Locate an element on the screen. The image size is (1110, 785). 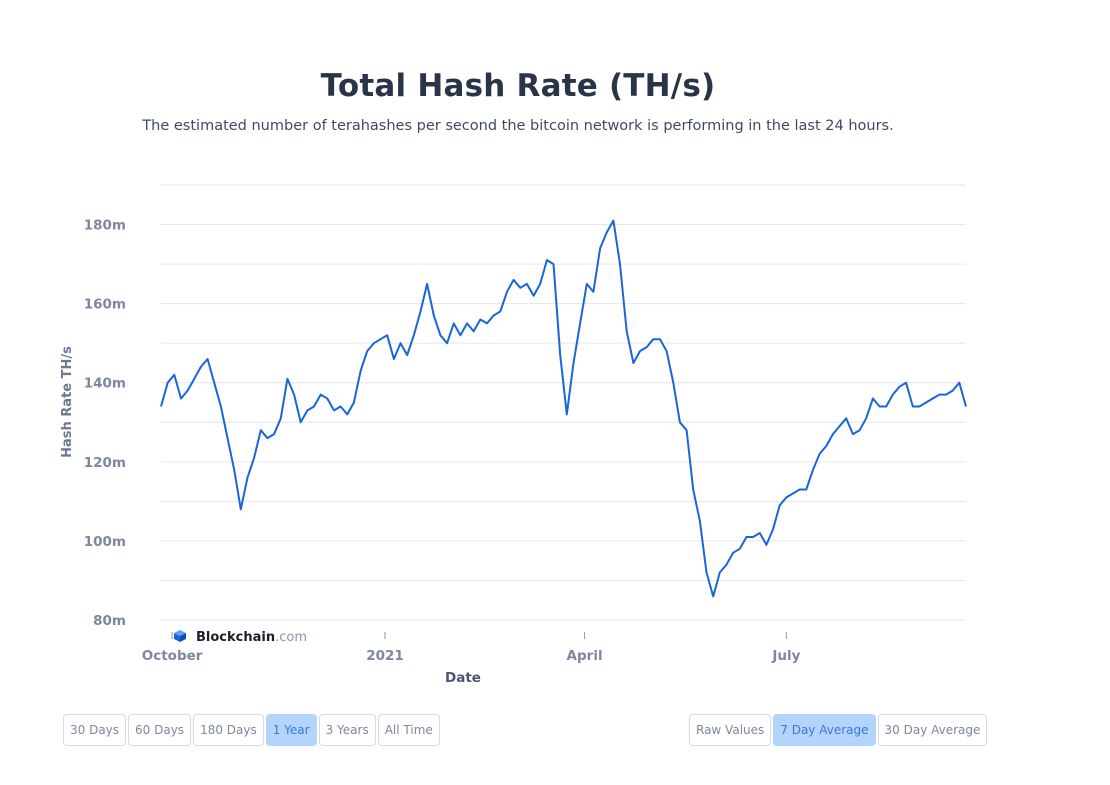
brand-name: Blockchain is located at coordinates (235, 637).